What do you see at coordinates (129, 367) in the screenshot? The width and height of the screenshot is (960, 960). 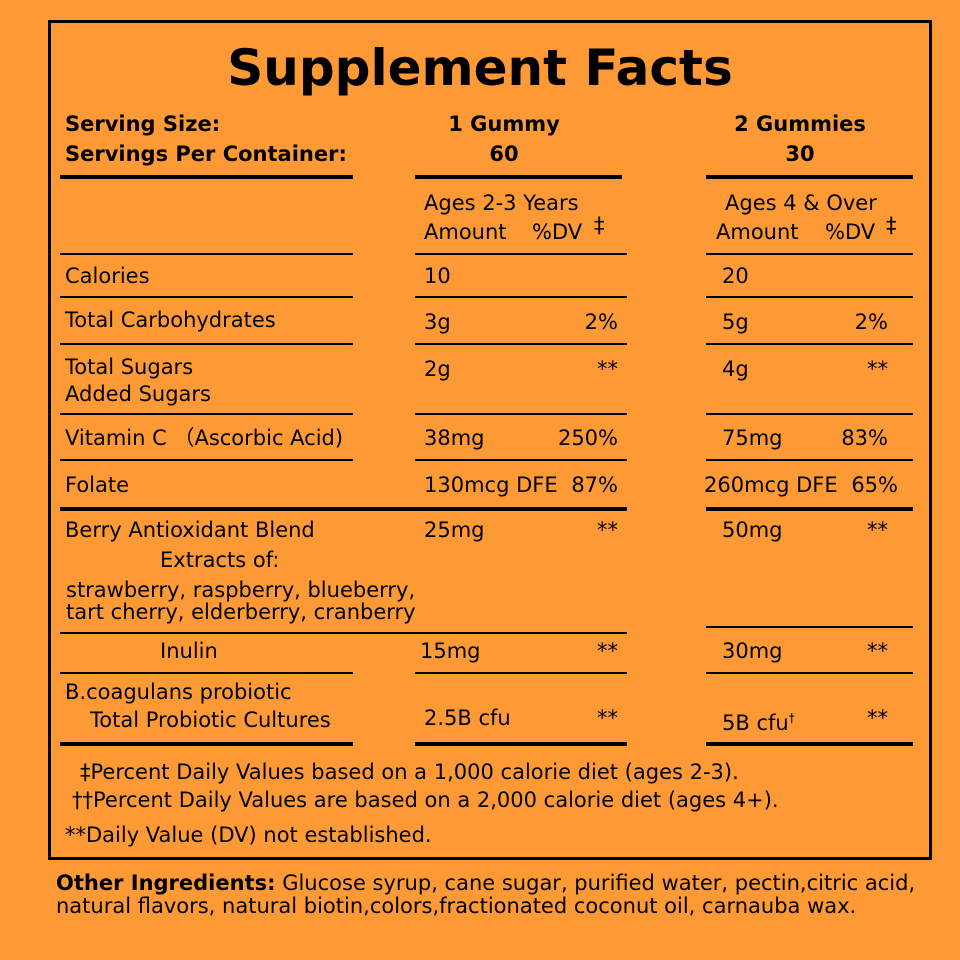 I see `nutrient-name: Total Sugars` at bounding box center [129, 367].